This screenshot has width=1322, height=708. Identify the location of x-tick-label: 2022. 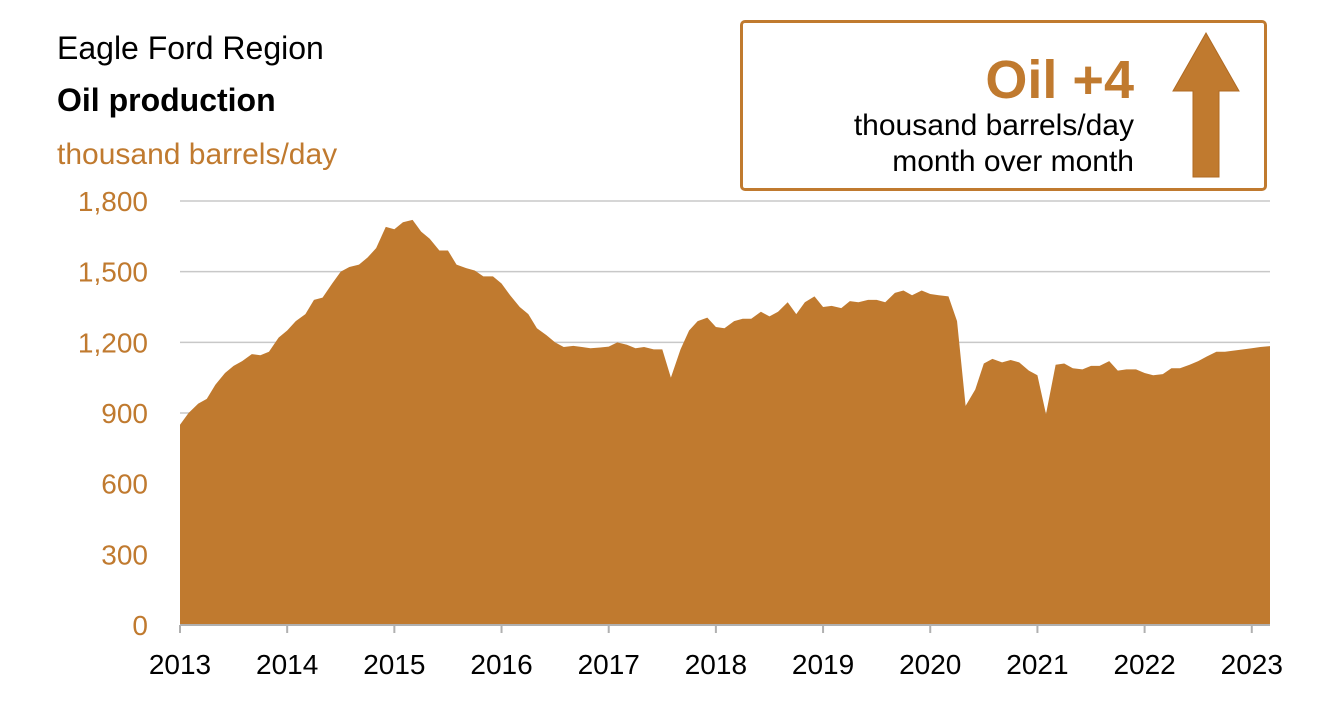
(1144, 664).